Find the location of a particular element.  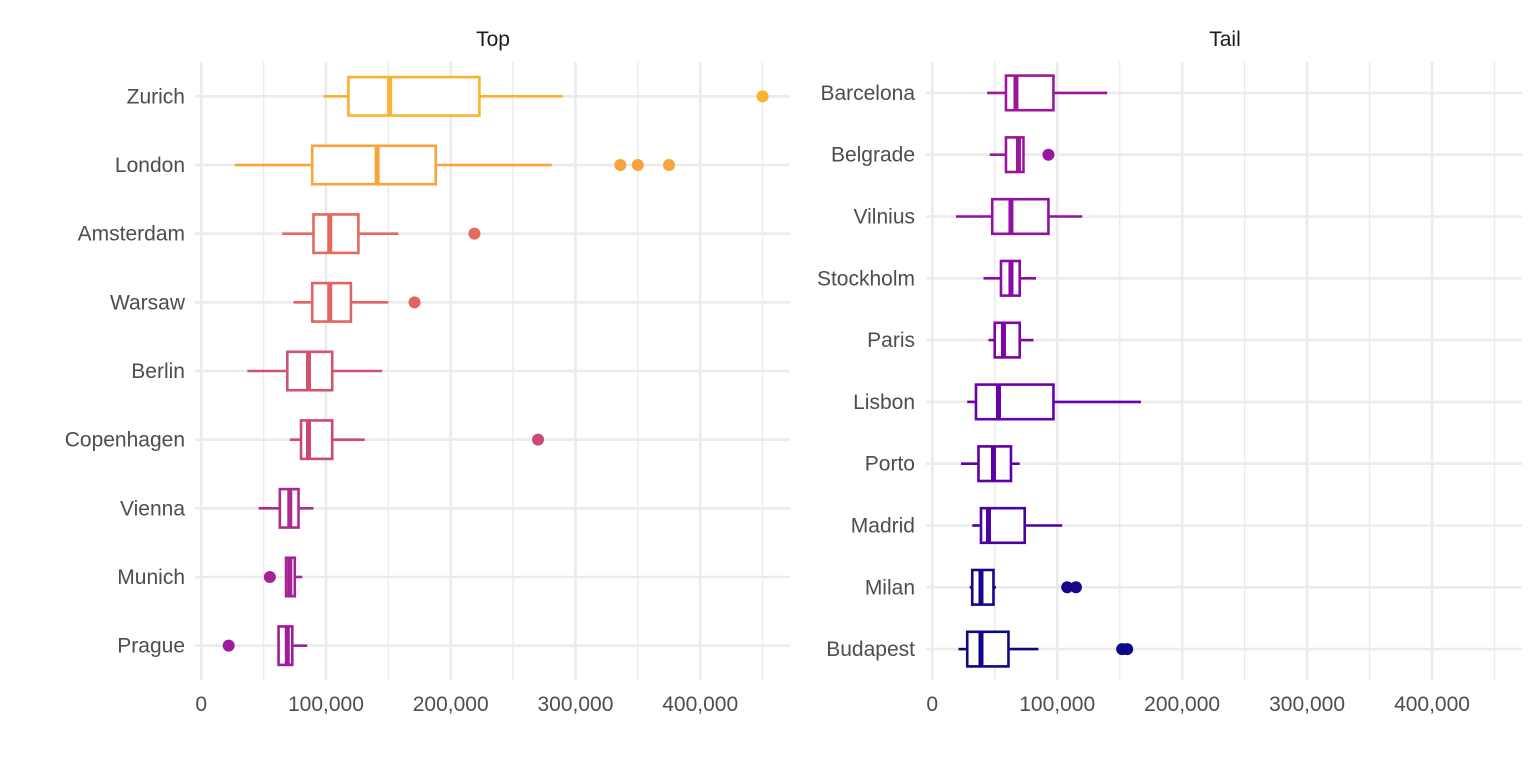

boxplot-amsterdam is located at coordinates (381, 234).